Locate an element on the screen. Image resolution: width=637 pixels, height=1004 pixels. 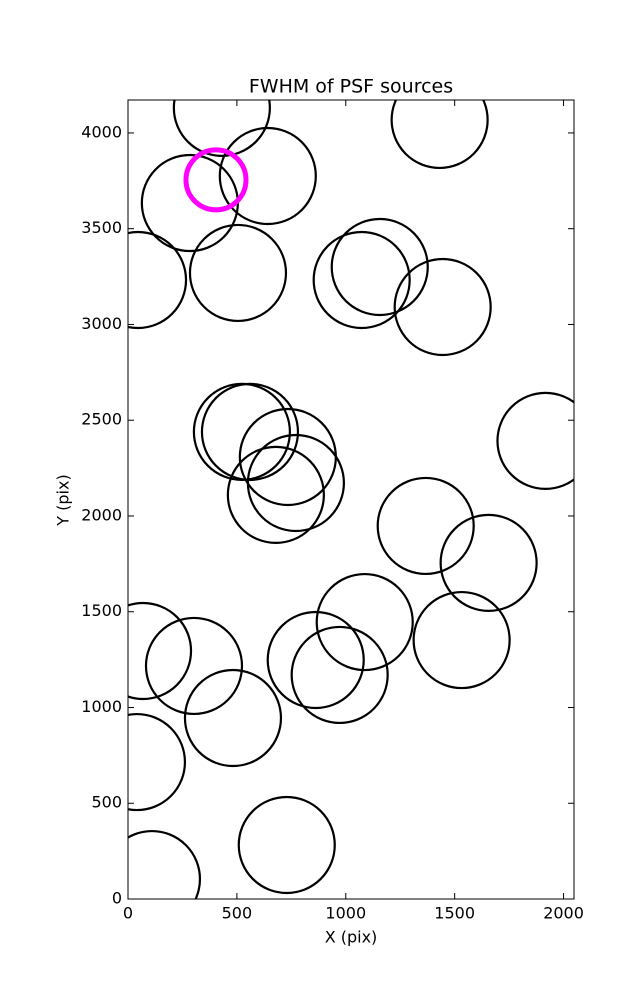
y-tick-label: 2500 is located at coordinates (101, 419).